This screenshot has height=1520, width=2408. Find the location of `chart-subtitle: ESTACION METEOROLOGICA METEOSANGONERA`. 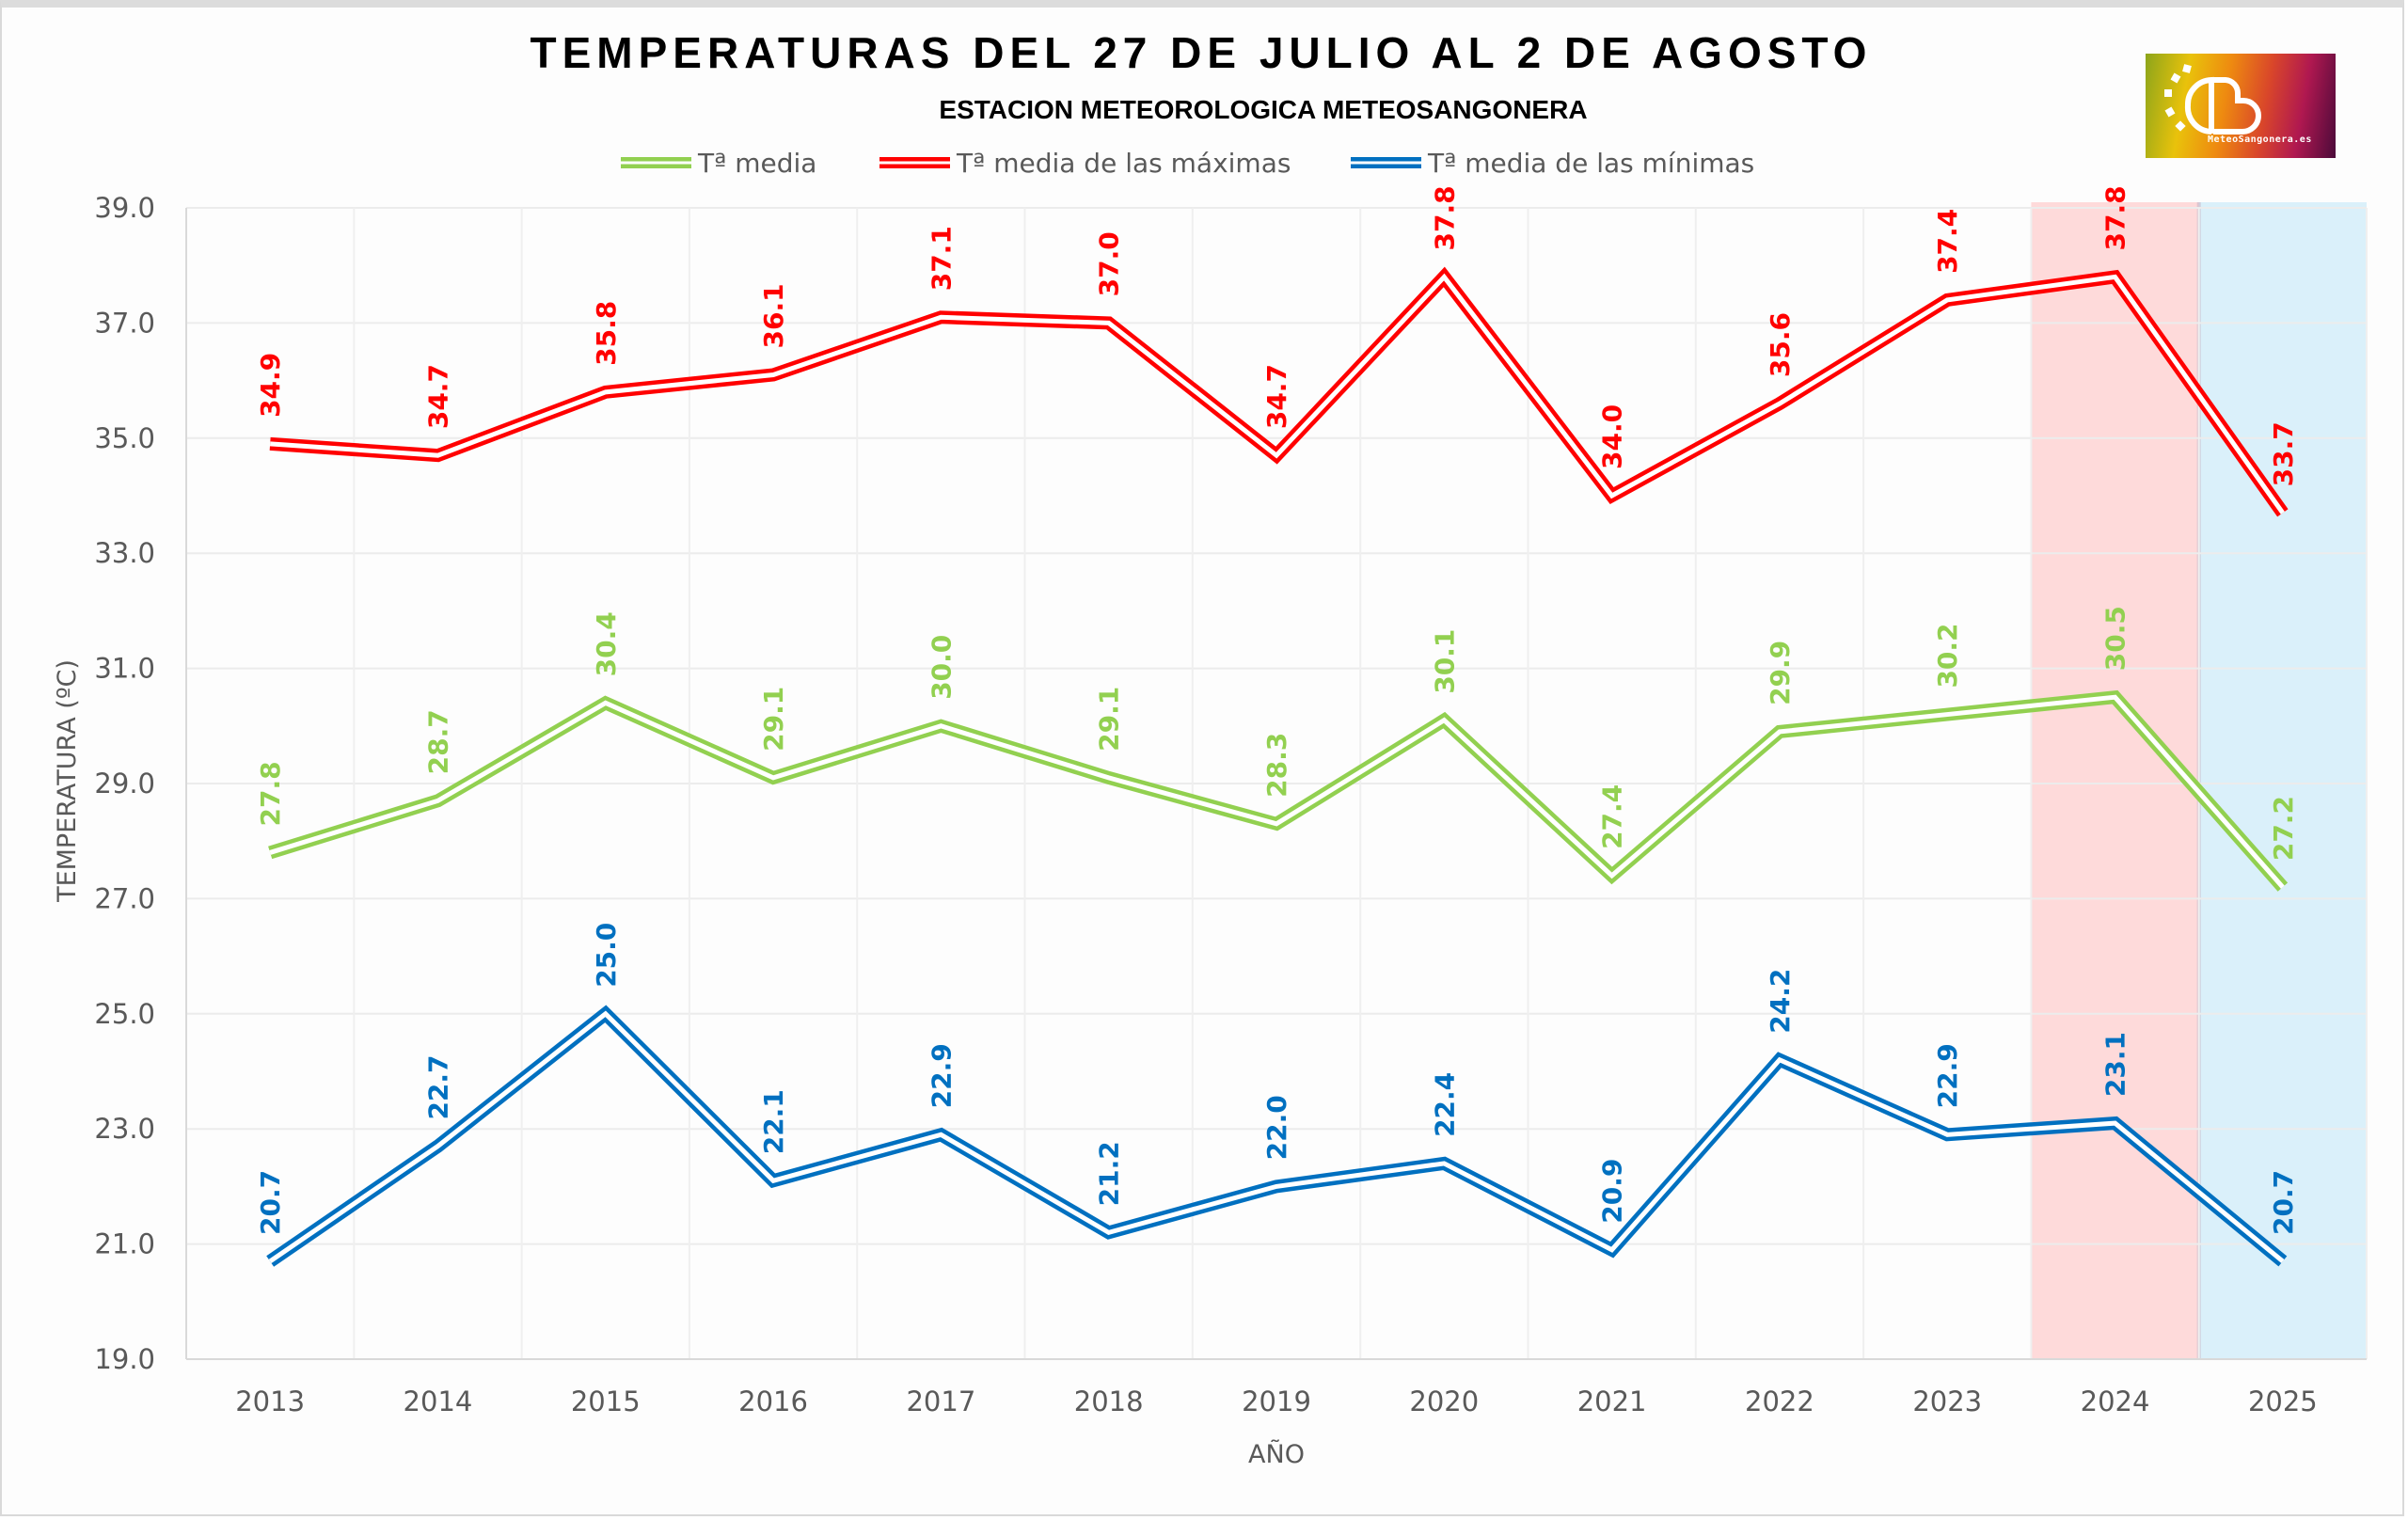

chart-subtitle: ESTACION METEOROLOGICA METEOSANGONERA is located at coordinates (1263, 109).